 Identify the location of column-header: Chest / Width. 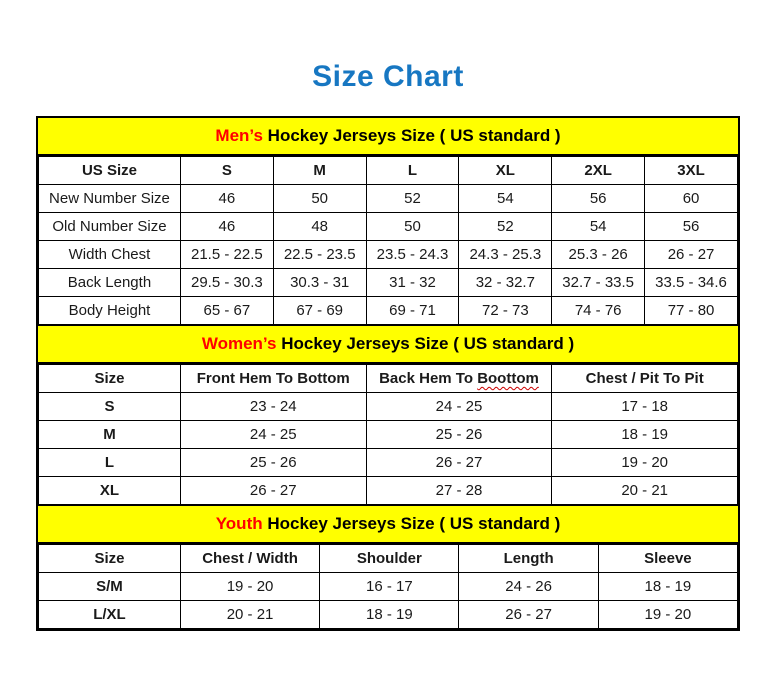
(250, 558).